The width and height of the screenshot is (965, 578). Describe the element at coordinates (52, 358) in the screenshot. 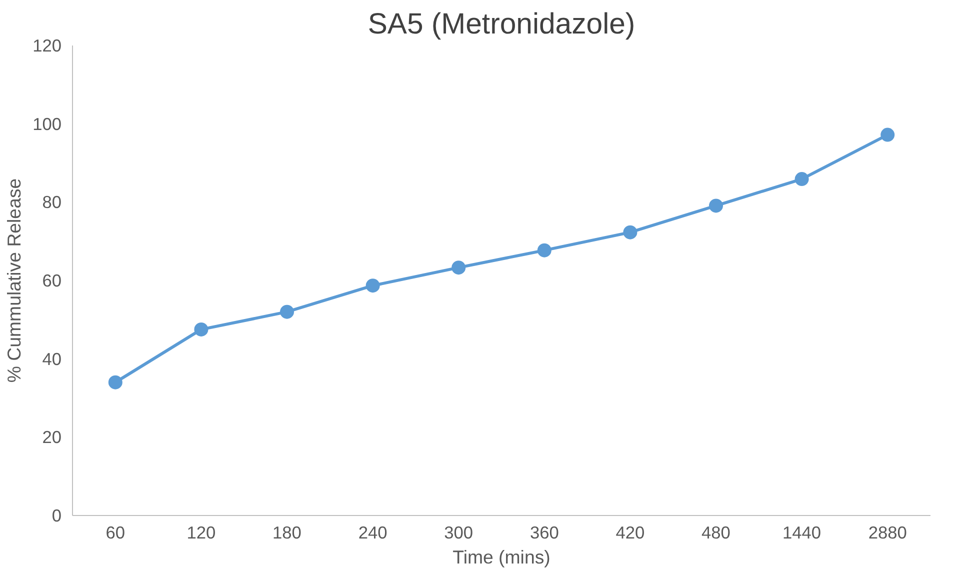

I see `y-tick-label: 40` at that location.